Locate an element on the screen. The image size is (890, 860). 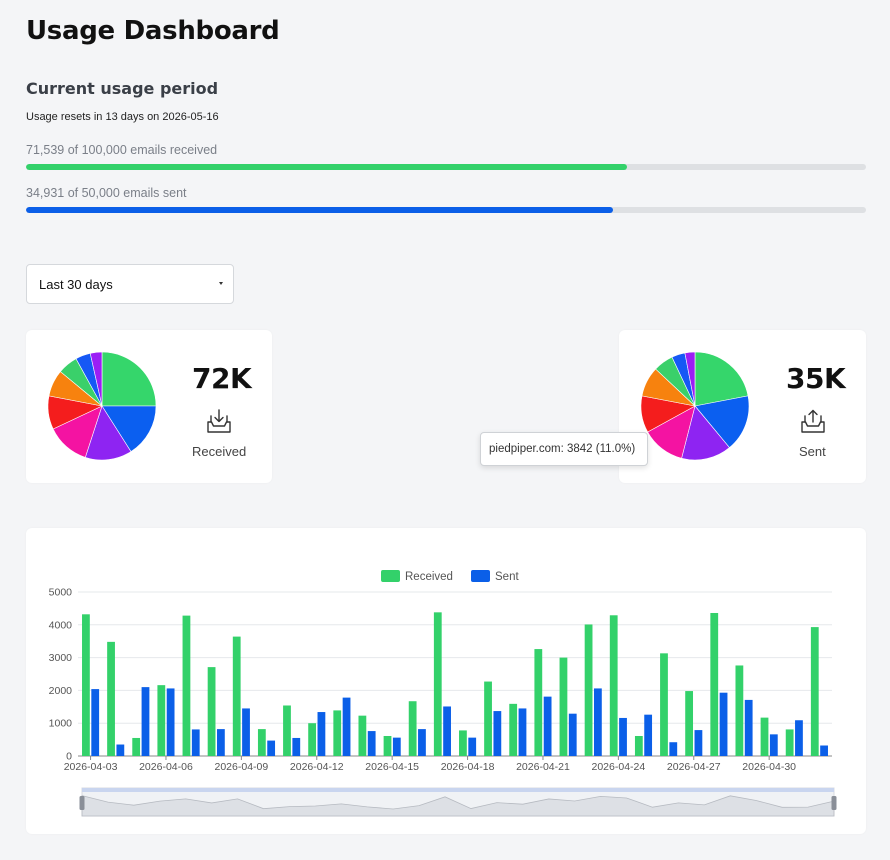
zoom-handle-right is located at coordinates (834, 803).